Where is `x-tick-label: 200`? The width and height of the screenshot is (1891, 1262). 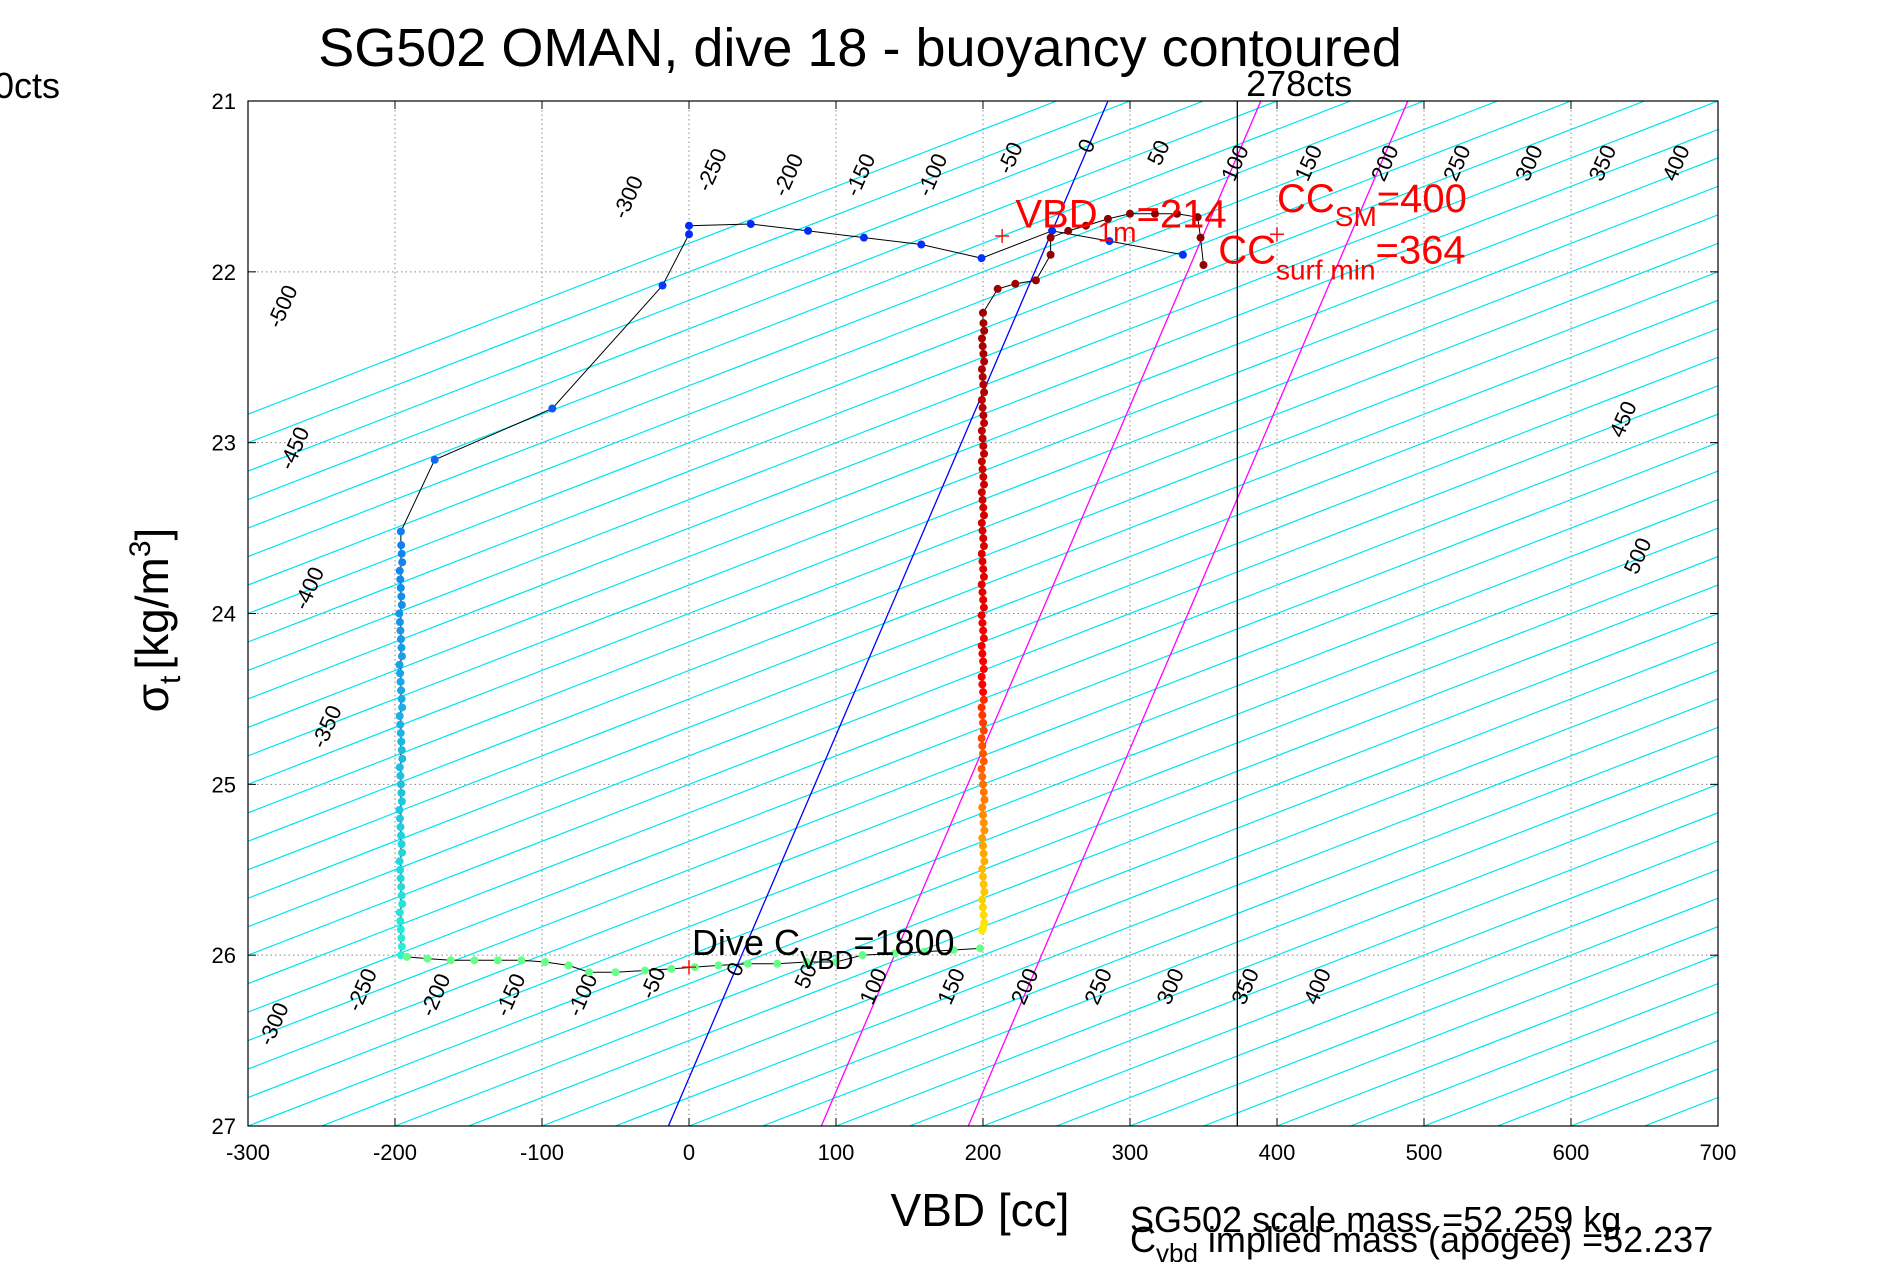
x-tick-label: 200 is located at coordinates (983, 1152).